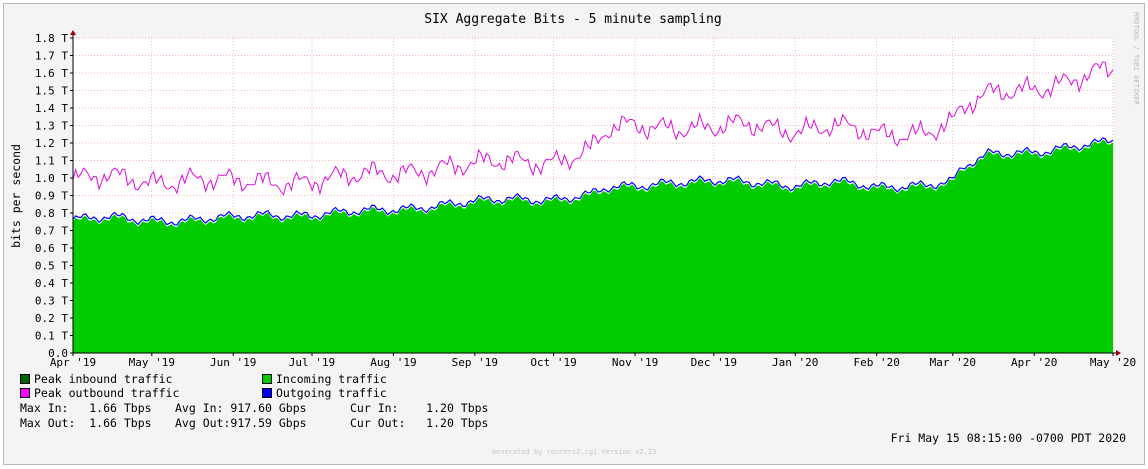 This screenshot has height=469, width=1148. What do you see at coordinates (1113, 362) in the screenshot?
I see `x-tick-label: May '20` at bounding box center [1113, 362].